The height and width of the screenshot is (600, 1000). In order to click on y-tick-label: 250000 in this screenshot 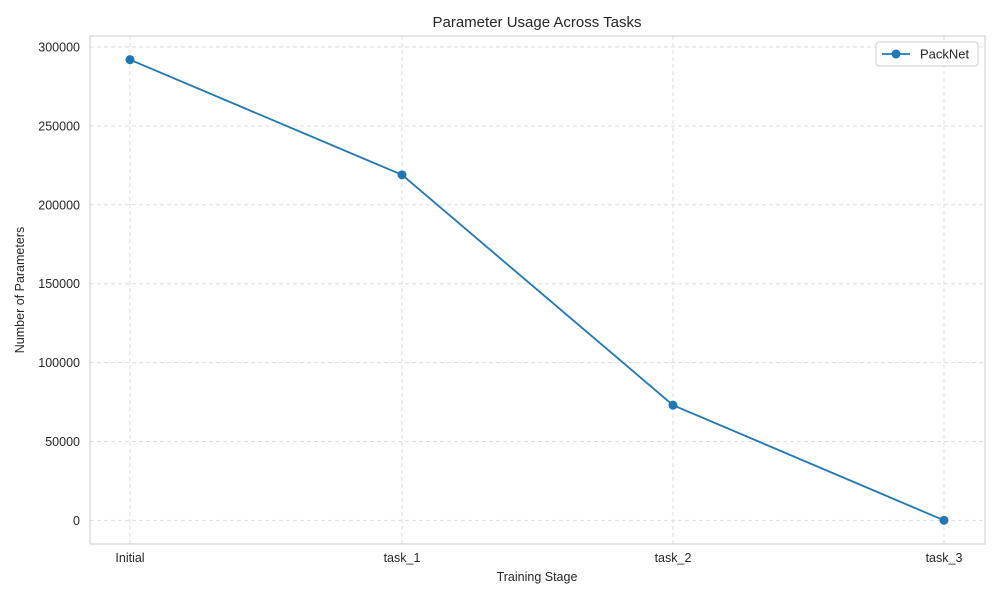, I will do `click(59, 126)`.